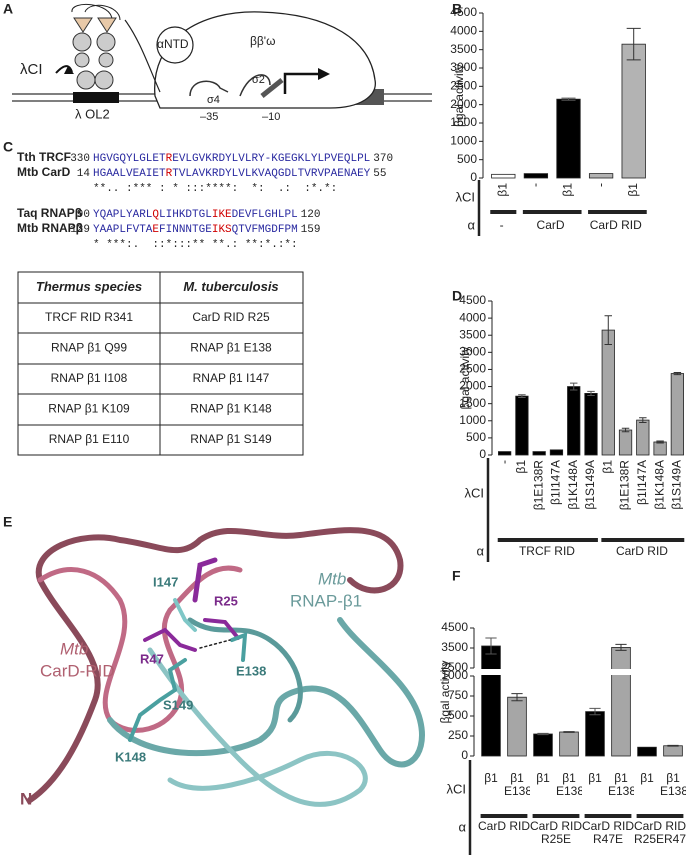 This screenshot has height=861, width=689. What do you see at coordinates (222, 215) in the screenshot?
I see `sequence-segment: IKE` at bounding box center [222, 215].